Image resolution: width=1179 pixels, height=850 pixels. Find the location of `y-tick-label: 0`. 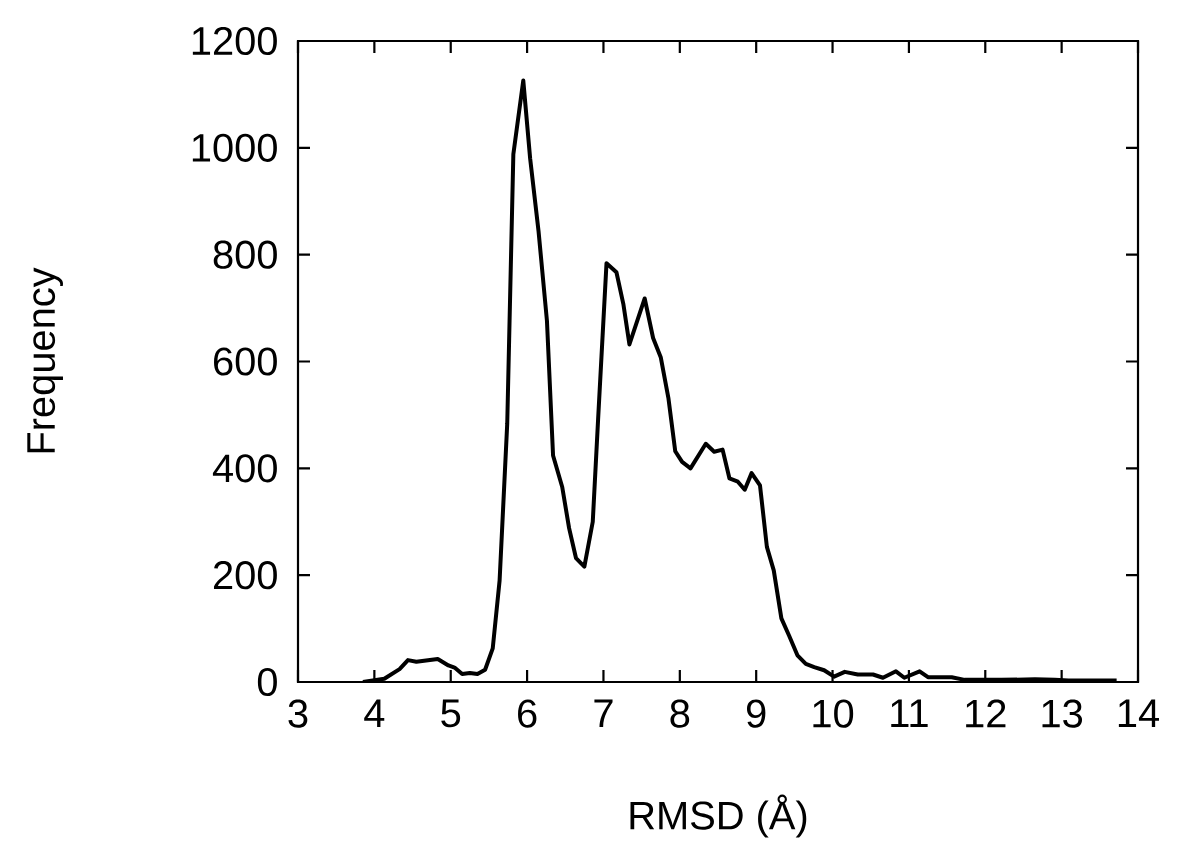

y-tick-label: 0 is located at coordinates (267, 682).